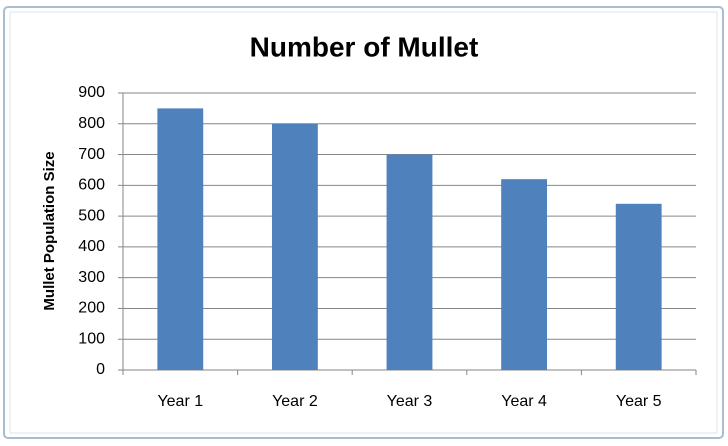 This screenshot has width=728, height=446. Describe the element at coordinates (524, 401) in the screenshot. I see `x-tick-label: Year 4` at that location.